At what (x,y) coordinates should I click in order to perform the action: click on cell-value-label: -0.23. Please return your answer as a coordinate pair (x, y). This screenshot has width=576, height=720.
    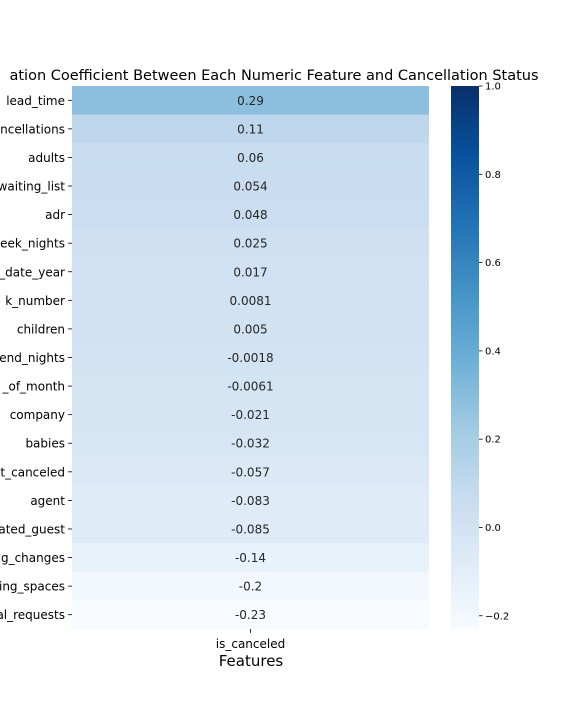
    Looking at the image, I should click on (250, 615).